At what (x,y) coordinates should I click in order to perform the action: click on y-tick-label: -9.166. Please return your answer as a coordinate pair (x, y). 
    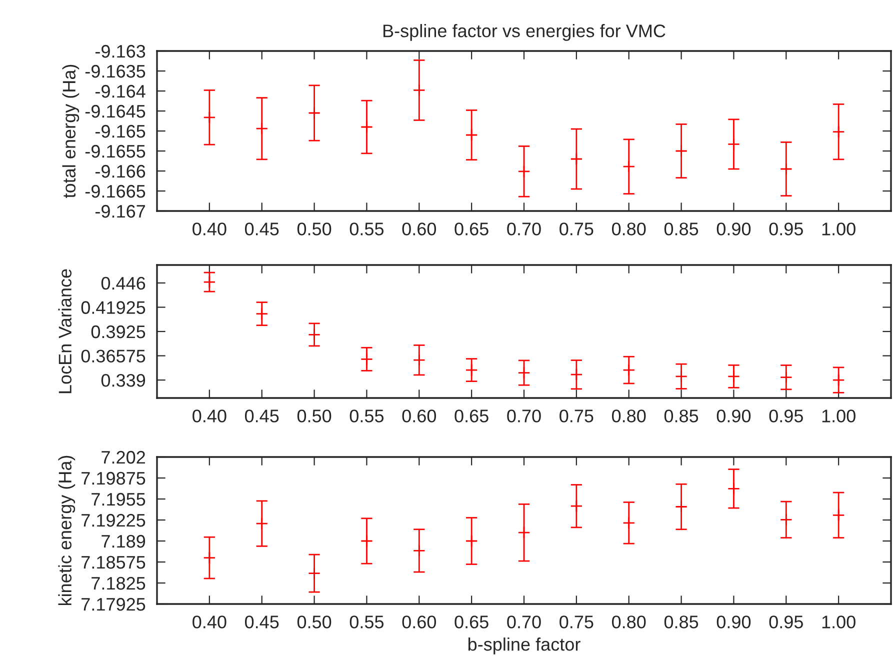
    Looking at the image, I should click on (121, 171).